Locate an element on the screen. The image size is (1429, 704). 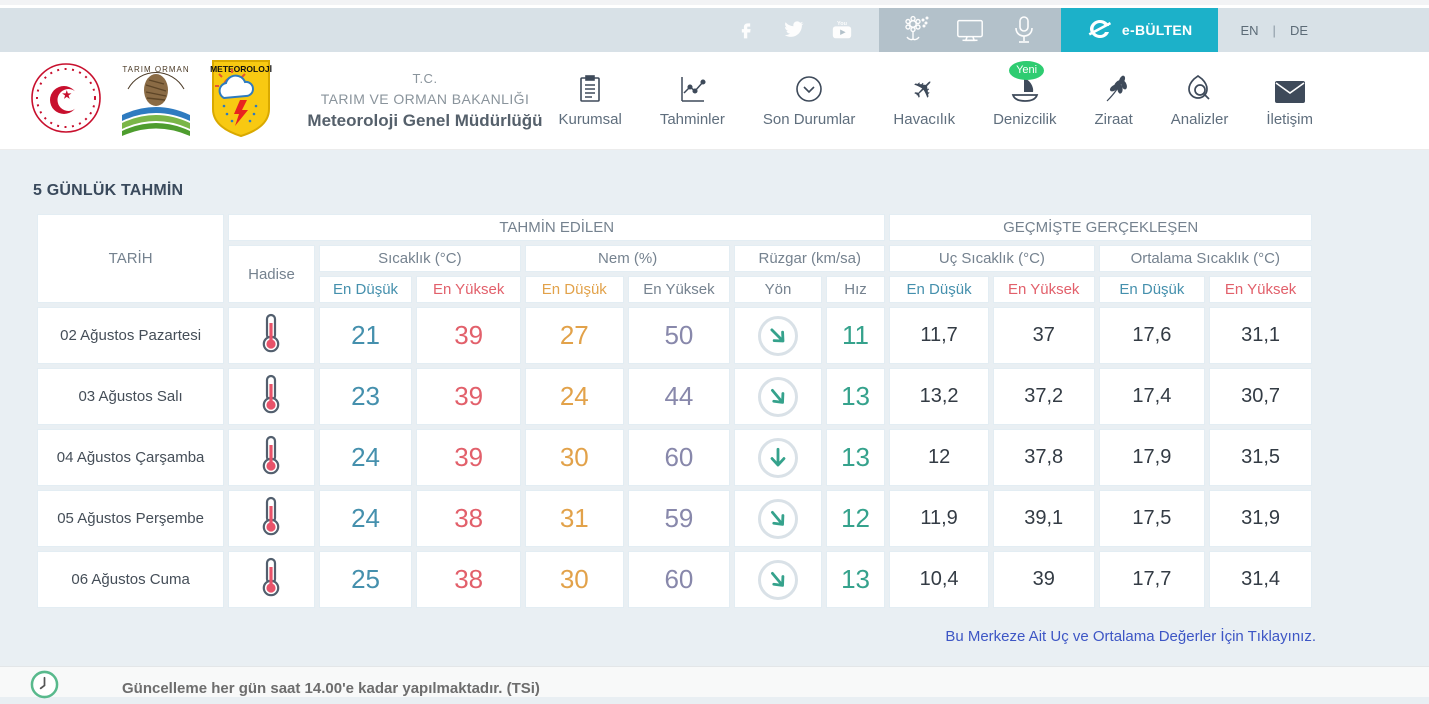
nav-item-analizler: Analizler is located at coordinates (1200, 100).